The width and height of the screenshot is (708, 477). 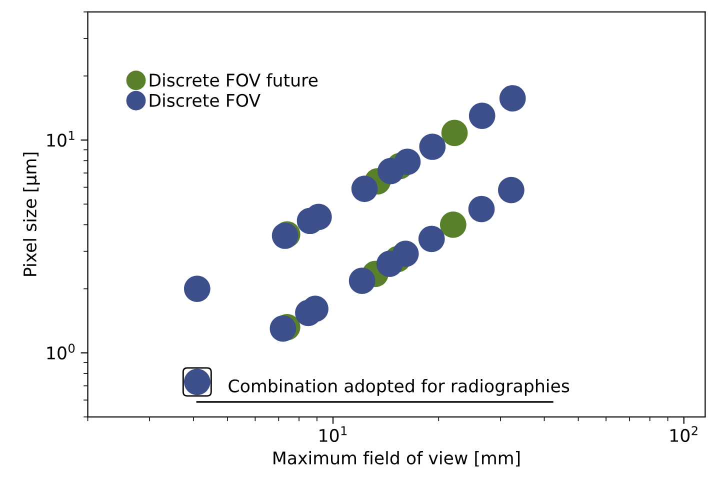 What do you see at coordinates (684, 434) in the screenshot?
I see `x-tick-label: 10$^{2}$` at bounding box center [684, 434].